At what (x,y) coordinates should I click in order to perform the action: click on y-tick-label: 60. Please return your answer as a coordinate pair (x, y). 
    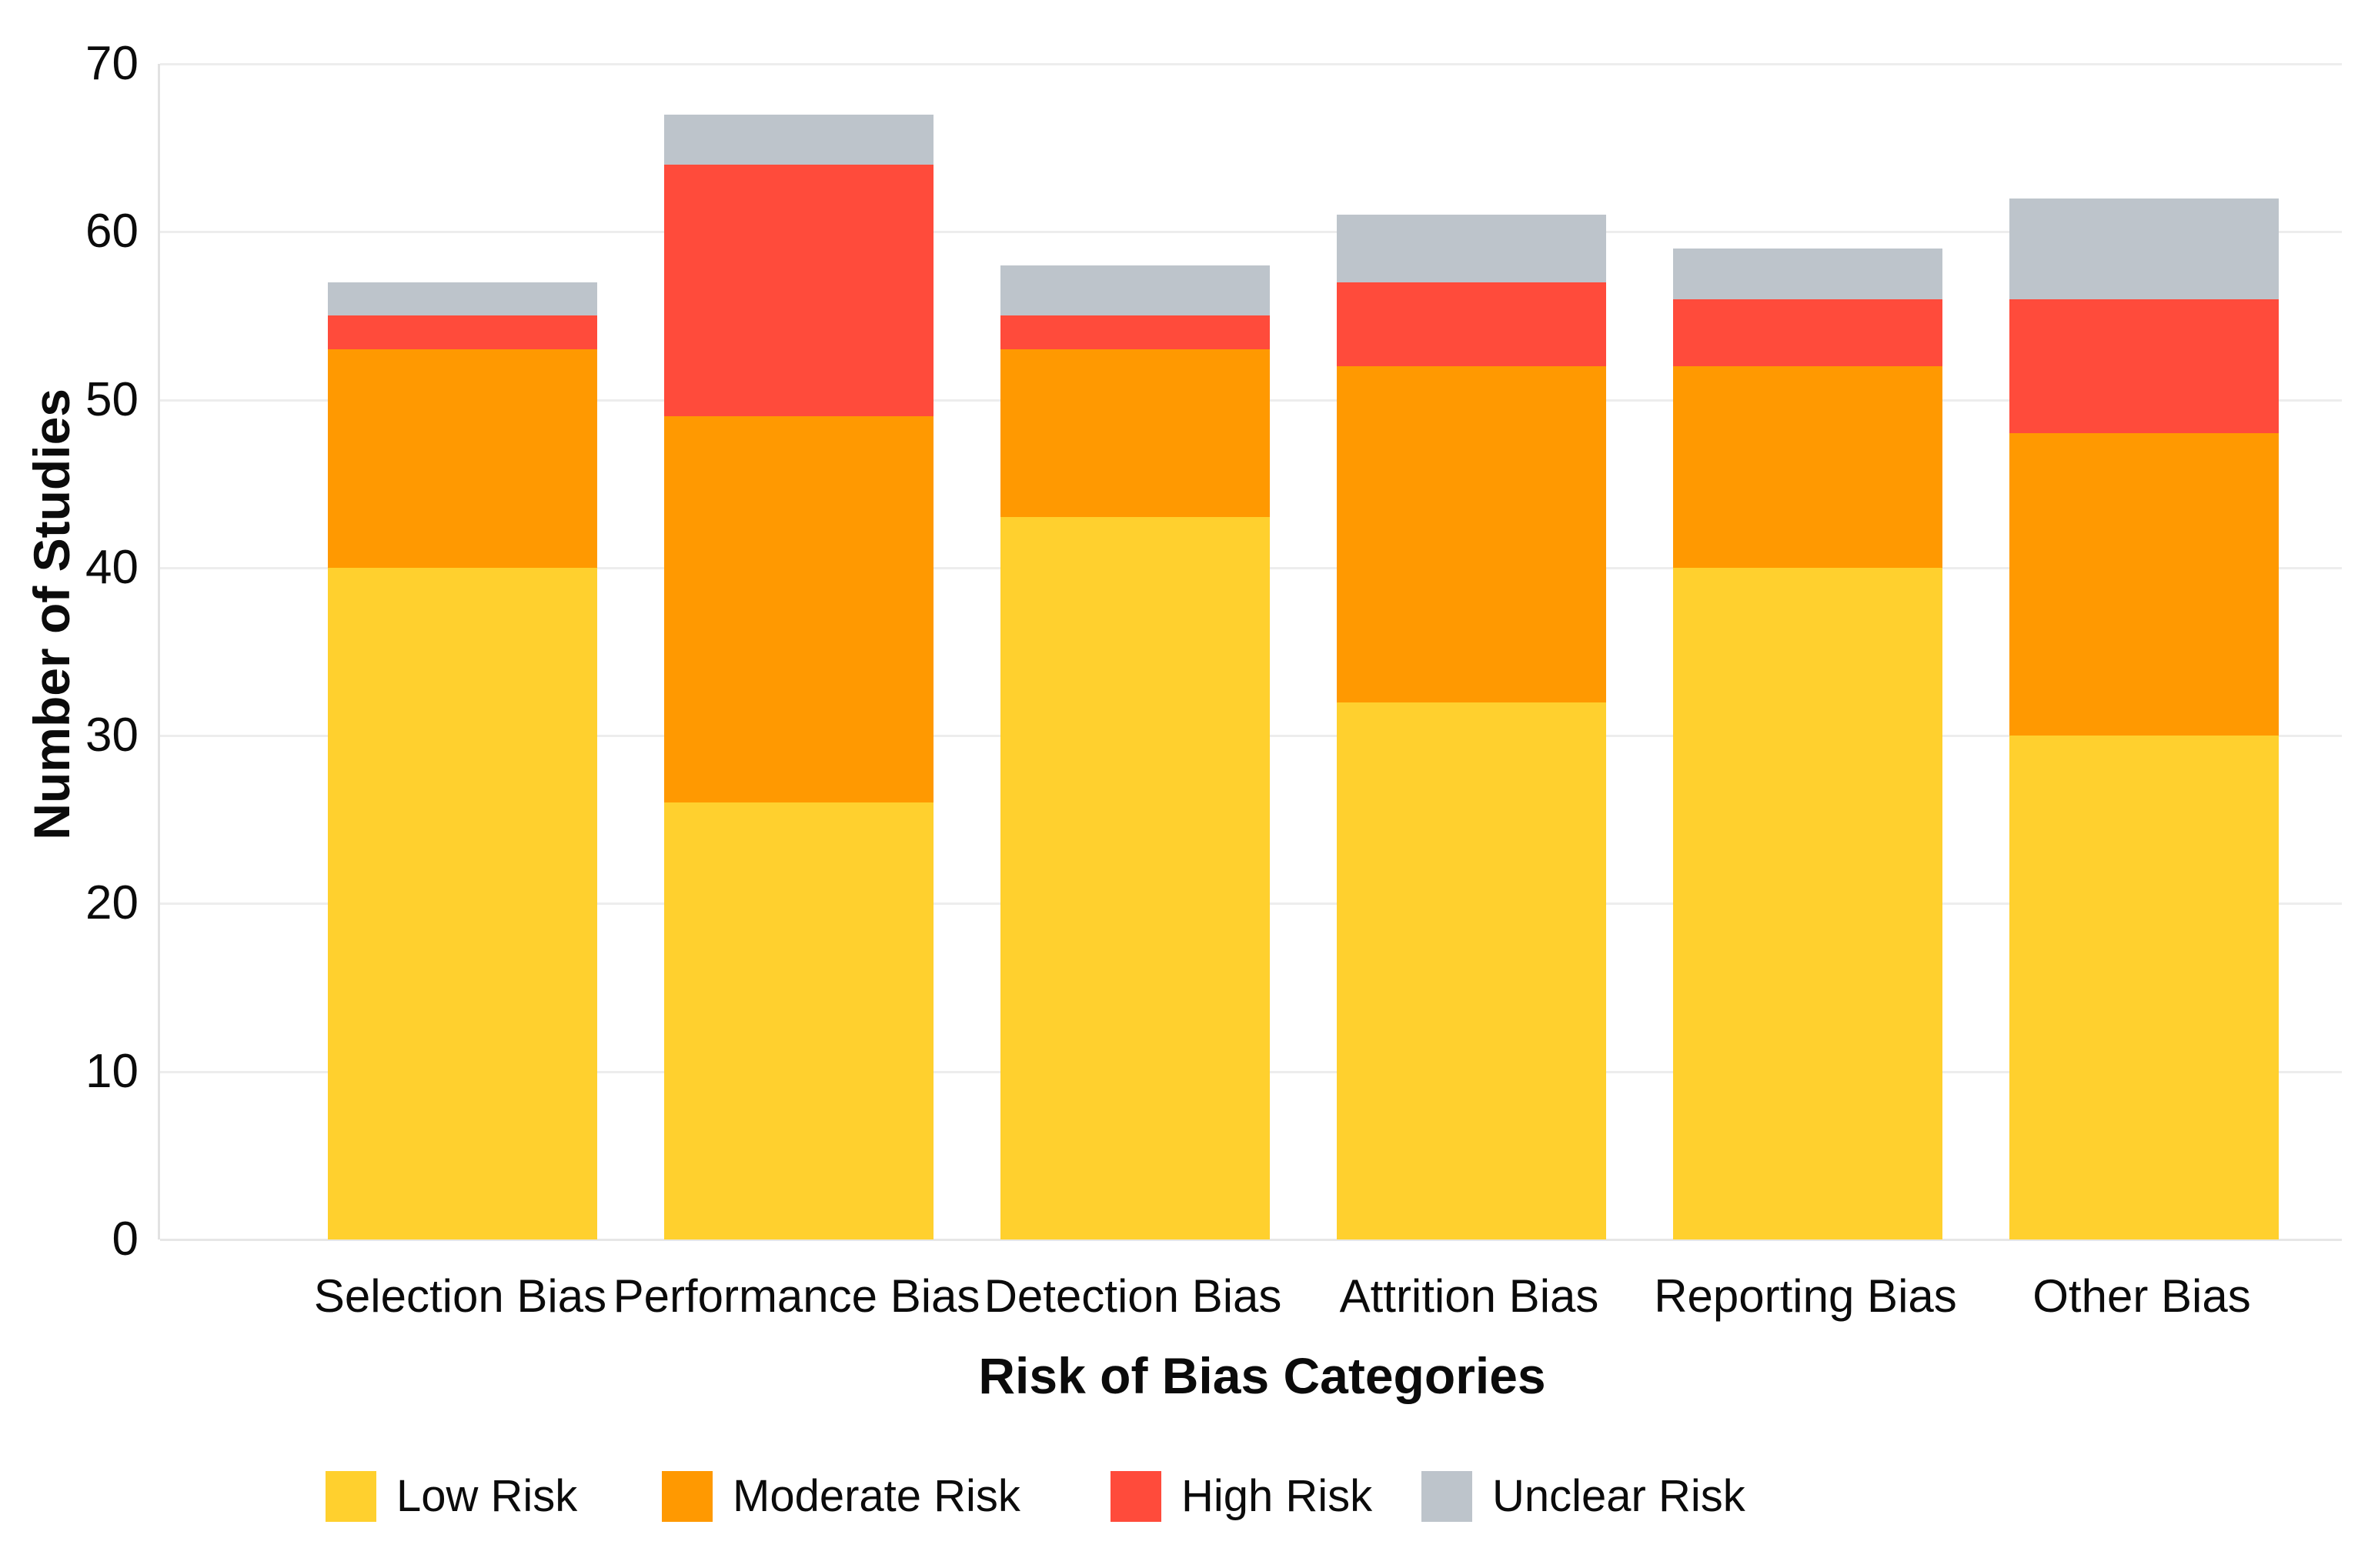
    Looking at the image, I should click on (112, 232).